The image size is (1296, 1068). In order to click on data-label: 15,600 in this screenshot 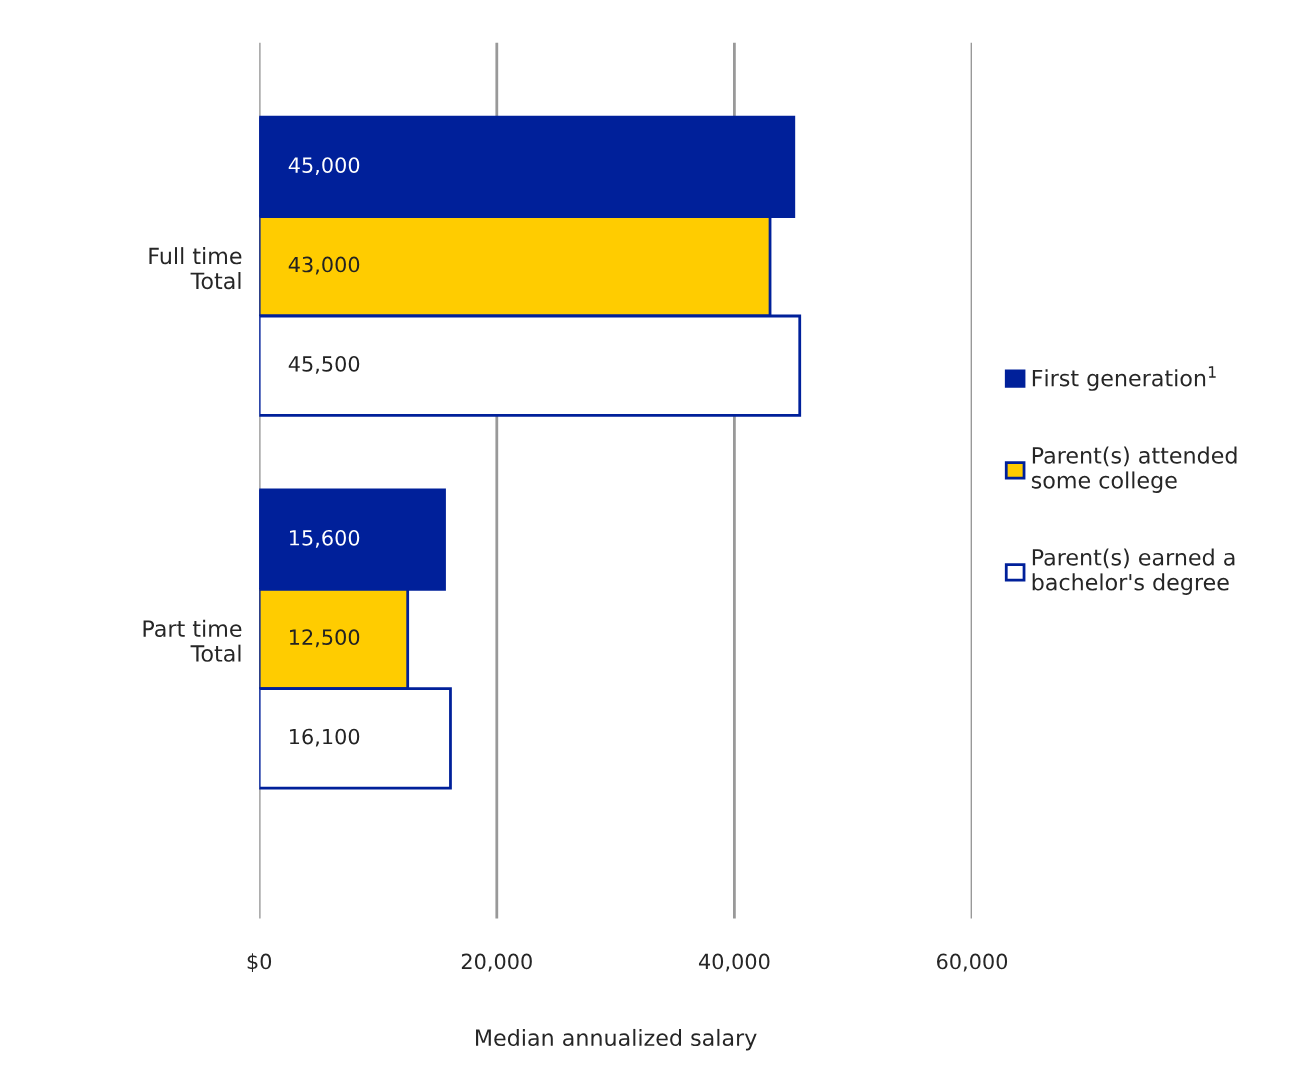, I will do `click(325, 538)`.